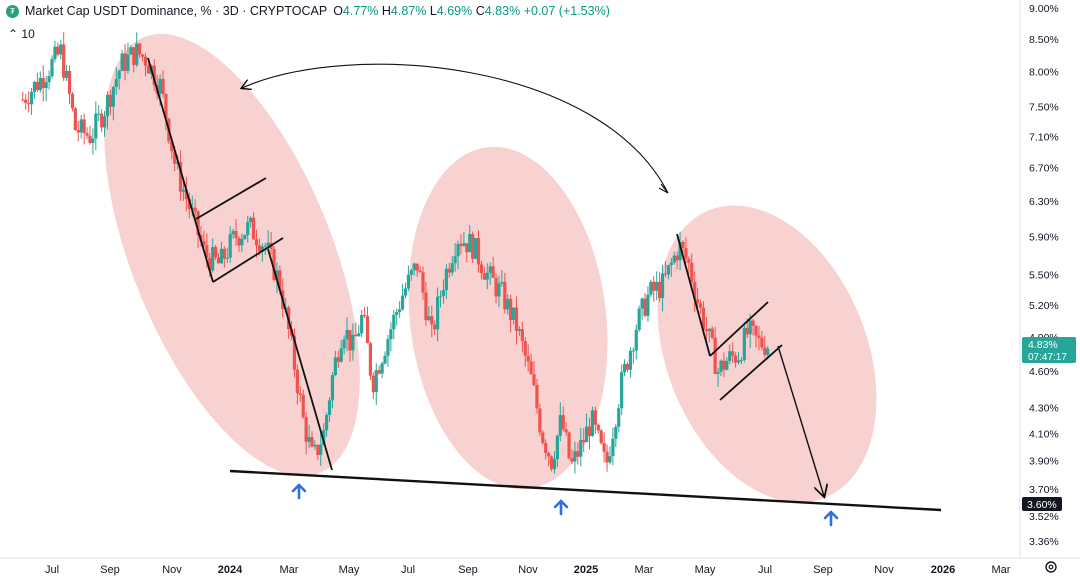 The height and width of the screenshot is (579, 1080). What do you see at coordinates (1044, 517) in the screenshot?
I see `y-tick-label: 3.52%` at bounding box center [1044, 517].